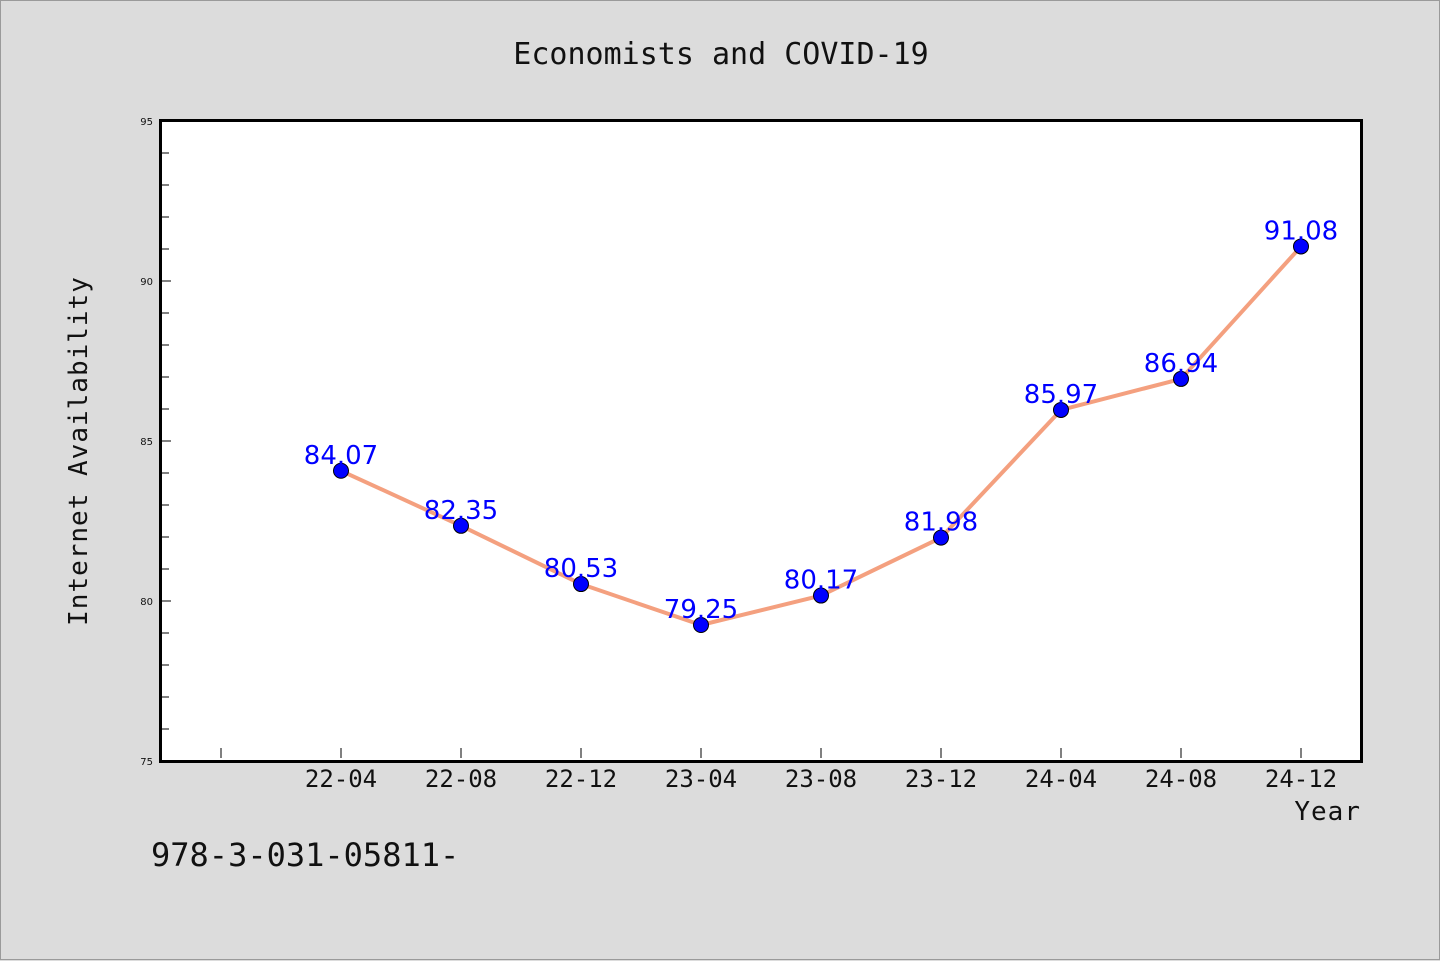 The height and width of the screenshot is (961, 1440). I want to click on data-label: 81.98, so click(941, 523).